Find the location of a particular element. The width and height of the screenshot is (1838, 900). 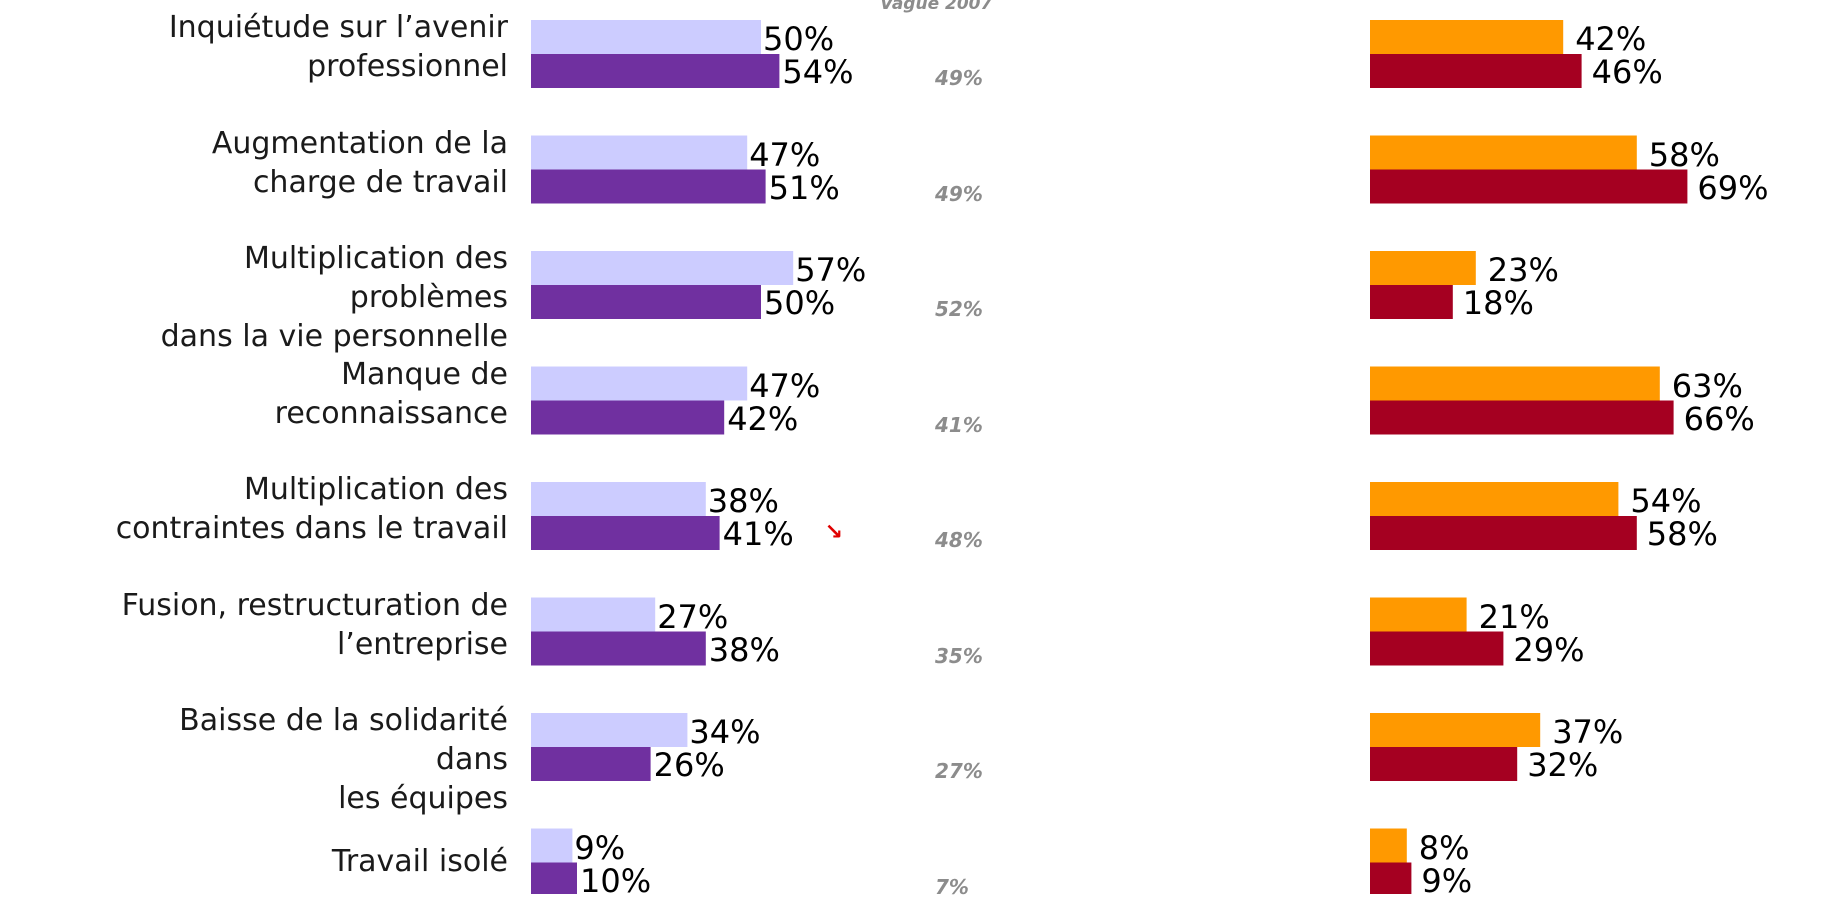

left-value-label: 41% is located at coordinates (758, 534).